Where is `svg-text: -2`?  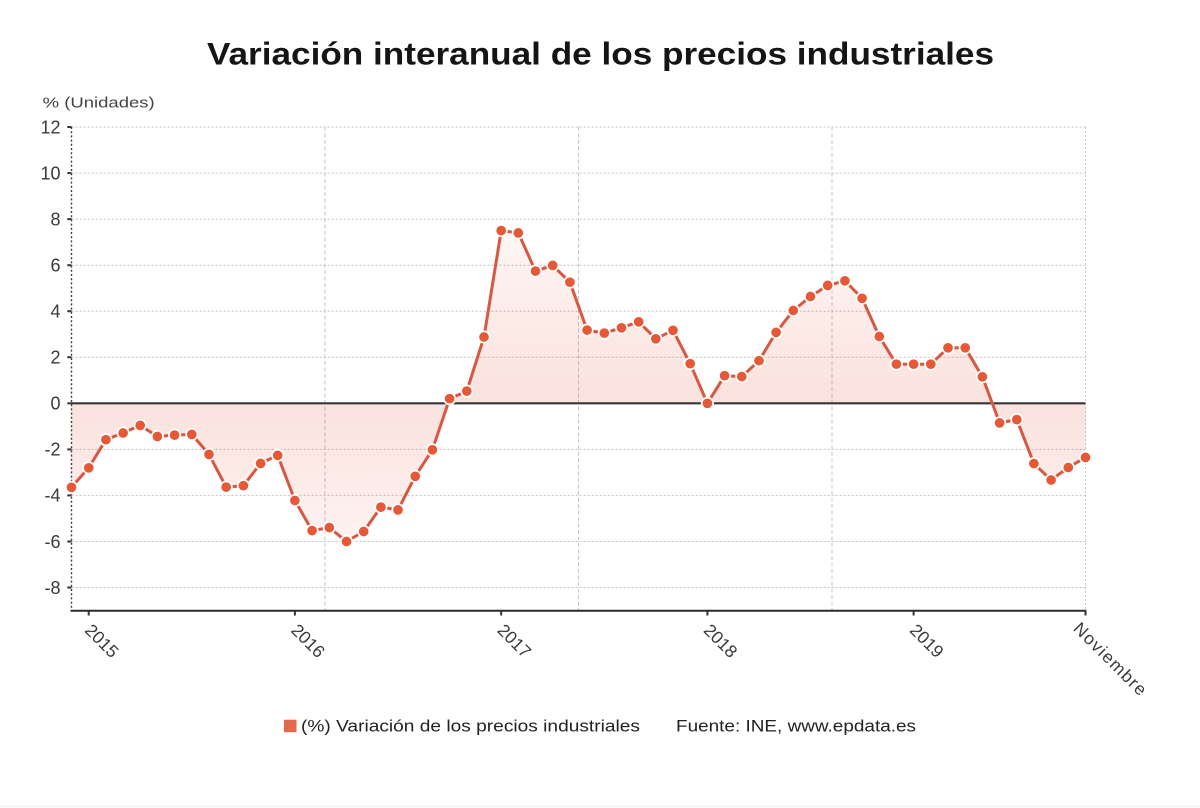
svg-text: -2 is located at coordinates (52, 450).